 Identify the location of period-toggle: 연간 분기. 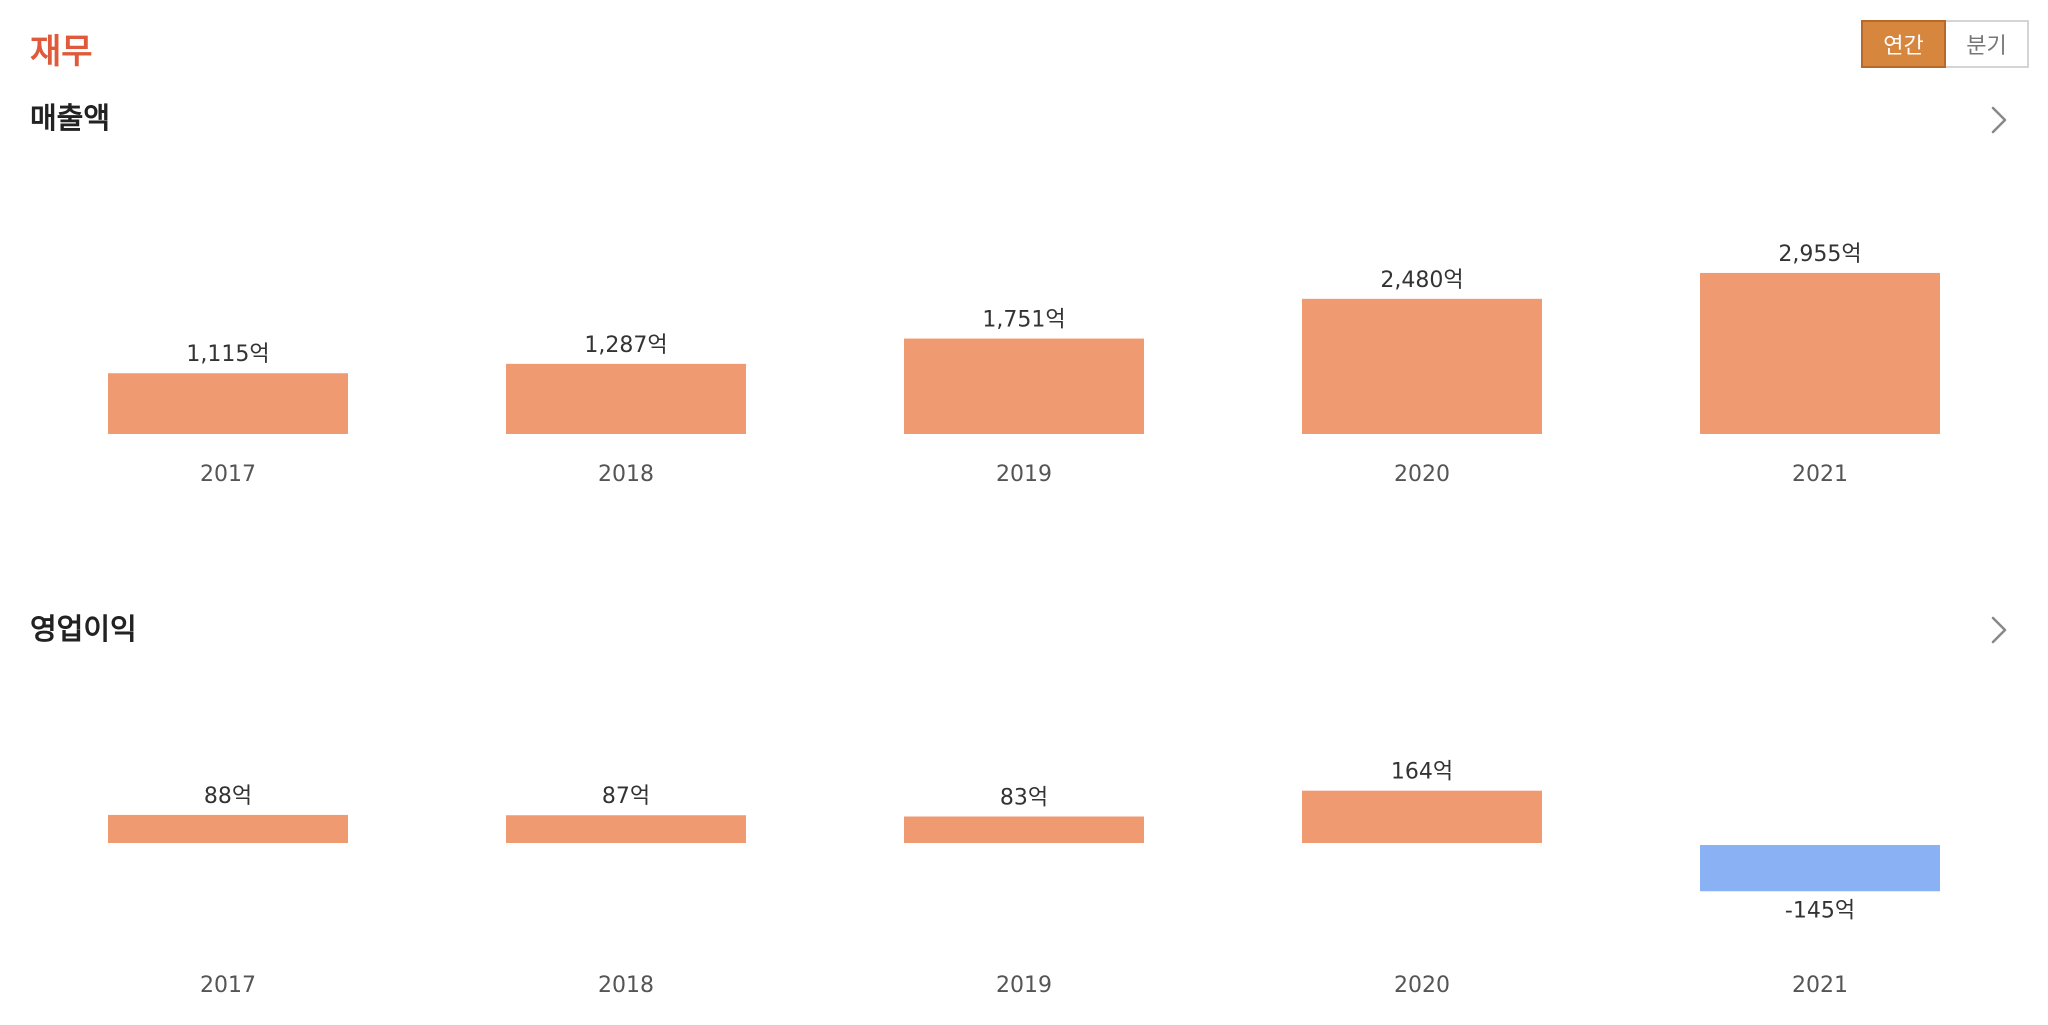
(1945, 44).